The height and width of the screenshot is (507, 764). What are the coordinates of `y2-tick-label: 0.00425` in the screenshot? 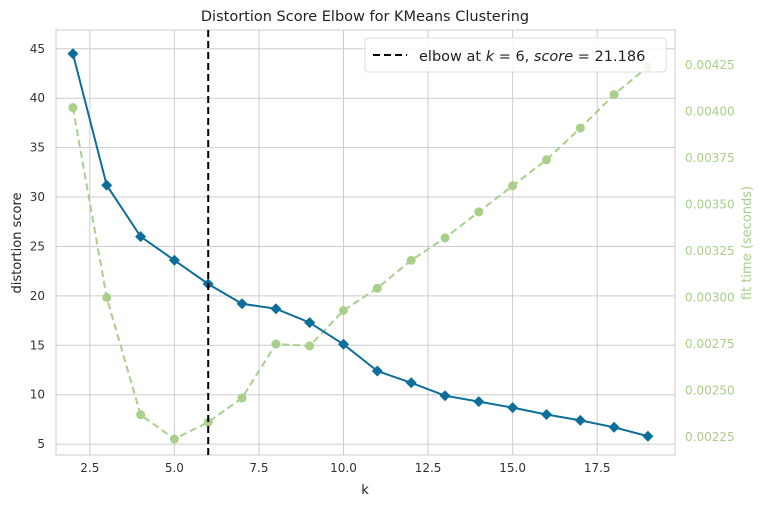 It's located at (710, 65).